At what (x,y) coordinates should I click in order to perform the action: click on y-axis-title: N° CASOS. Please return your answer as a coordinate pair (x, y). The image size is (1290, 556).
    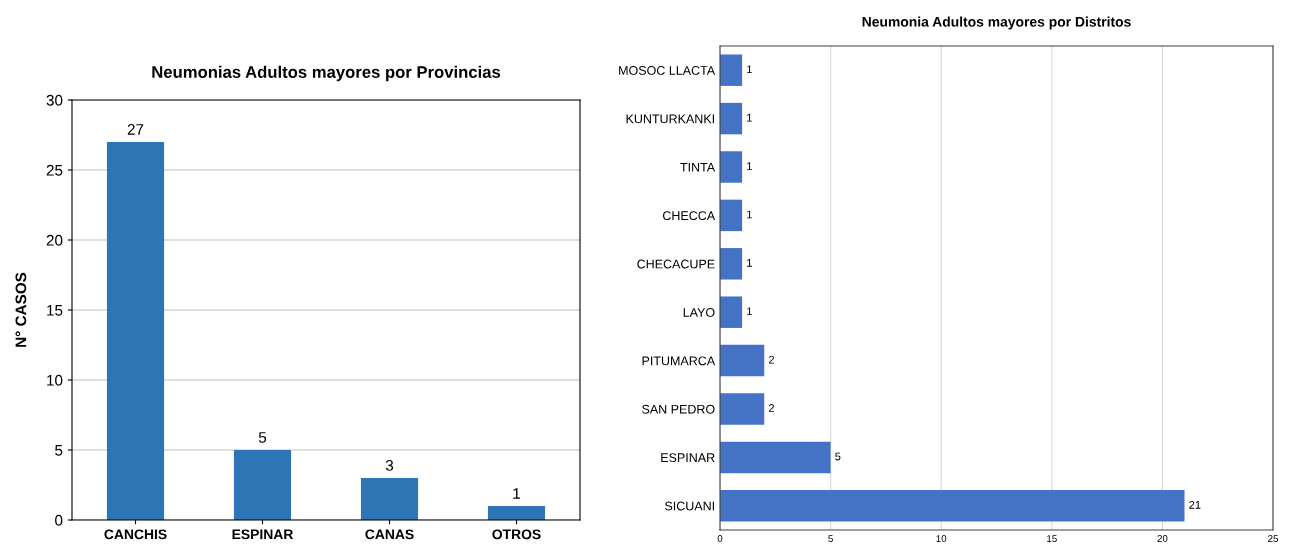
    Looking at the image, I should click on (21, 309).